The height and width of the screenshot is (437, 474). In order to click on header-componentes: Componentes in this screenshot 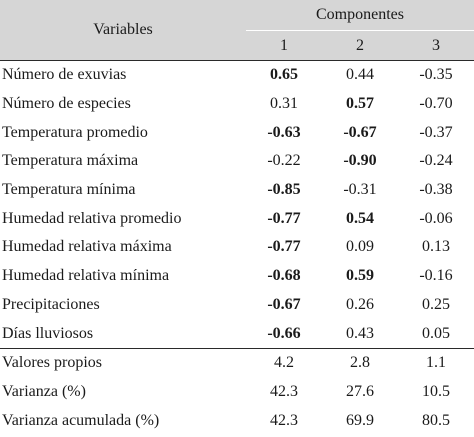, I will do `click(360, 15)`.